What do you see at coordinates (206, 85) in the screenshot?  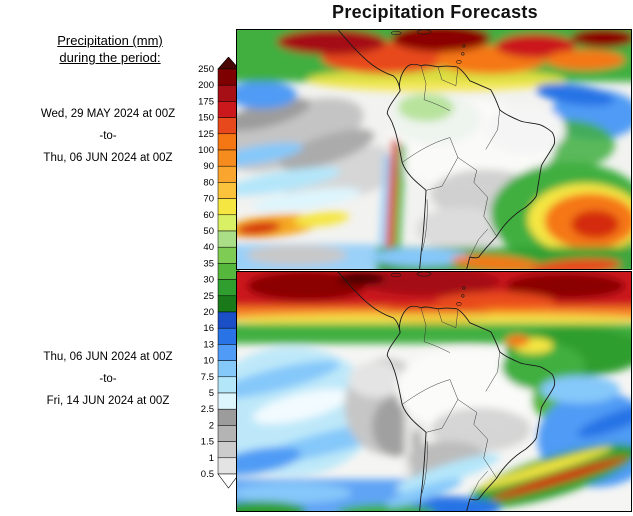 I see `colorbar-tick-label: 200` at bounding box center [206, 85].